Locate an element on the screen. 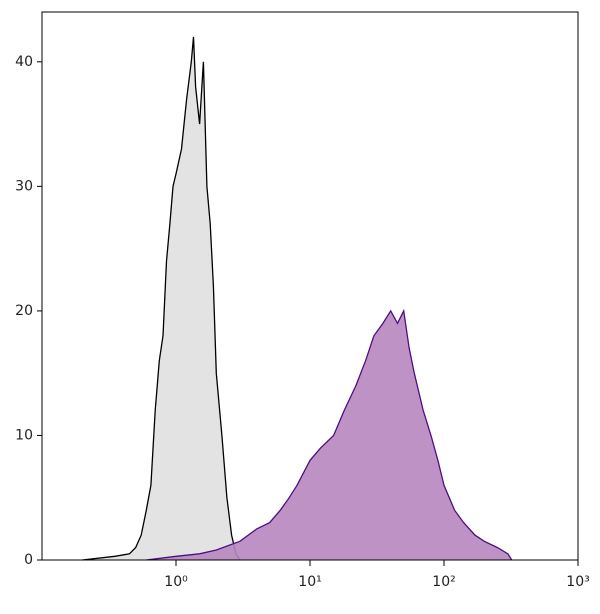 The image size is (600, 614). x-tick-label: 10¹ is located at coordinates (309, 582).